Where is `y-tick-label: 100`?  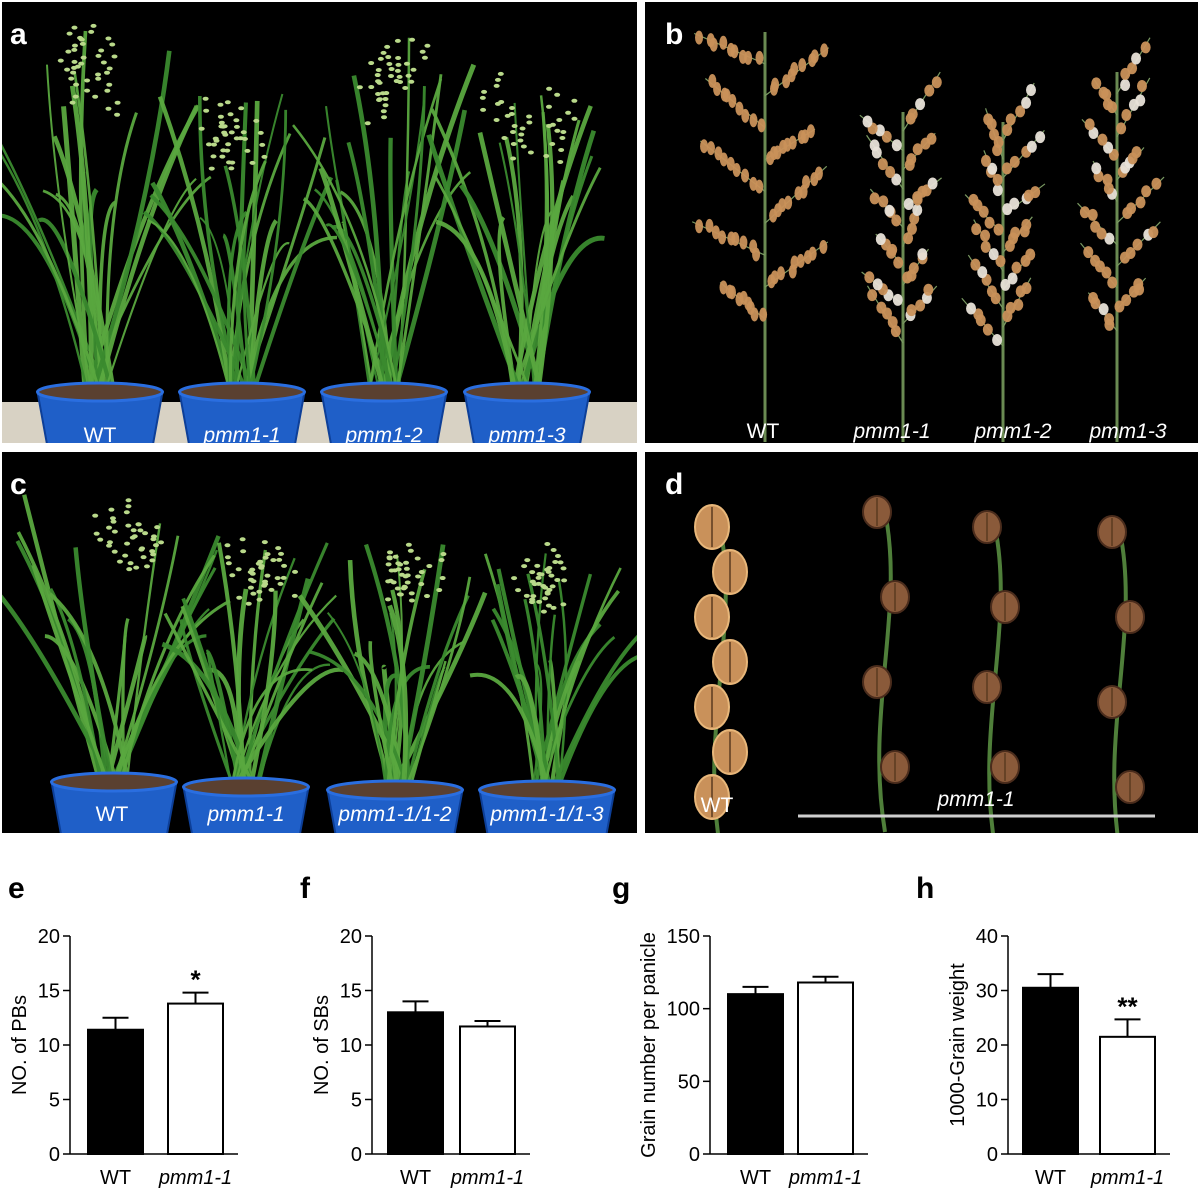
y-tick-label: 100 is located at coordinates (683, 1010).